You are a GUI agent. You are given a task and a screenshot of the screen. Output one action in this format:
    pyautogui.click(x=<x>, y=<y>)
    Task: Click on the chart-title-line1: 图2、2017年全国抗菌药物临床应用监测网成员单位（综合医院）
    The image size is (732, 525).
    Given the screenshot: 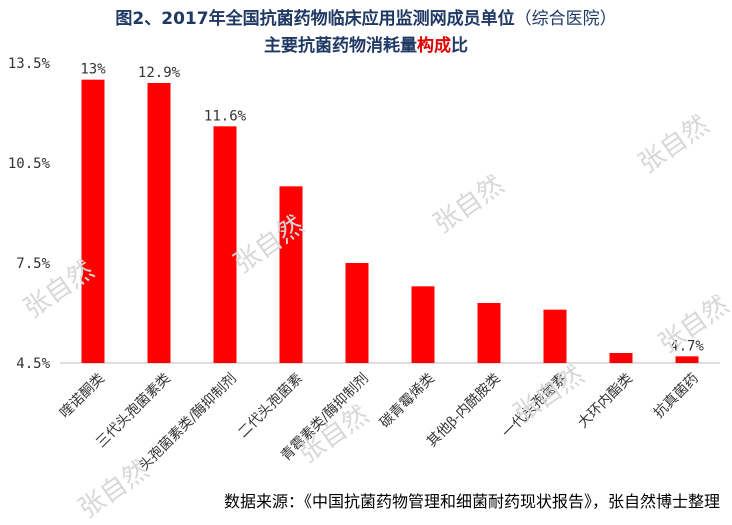 What is the action you would take?
    pyautogui.click(x=366, y=16)
    